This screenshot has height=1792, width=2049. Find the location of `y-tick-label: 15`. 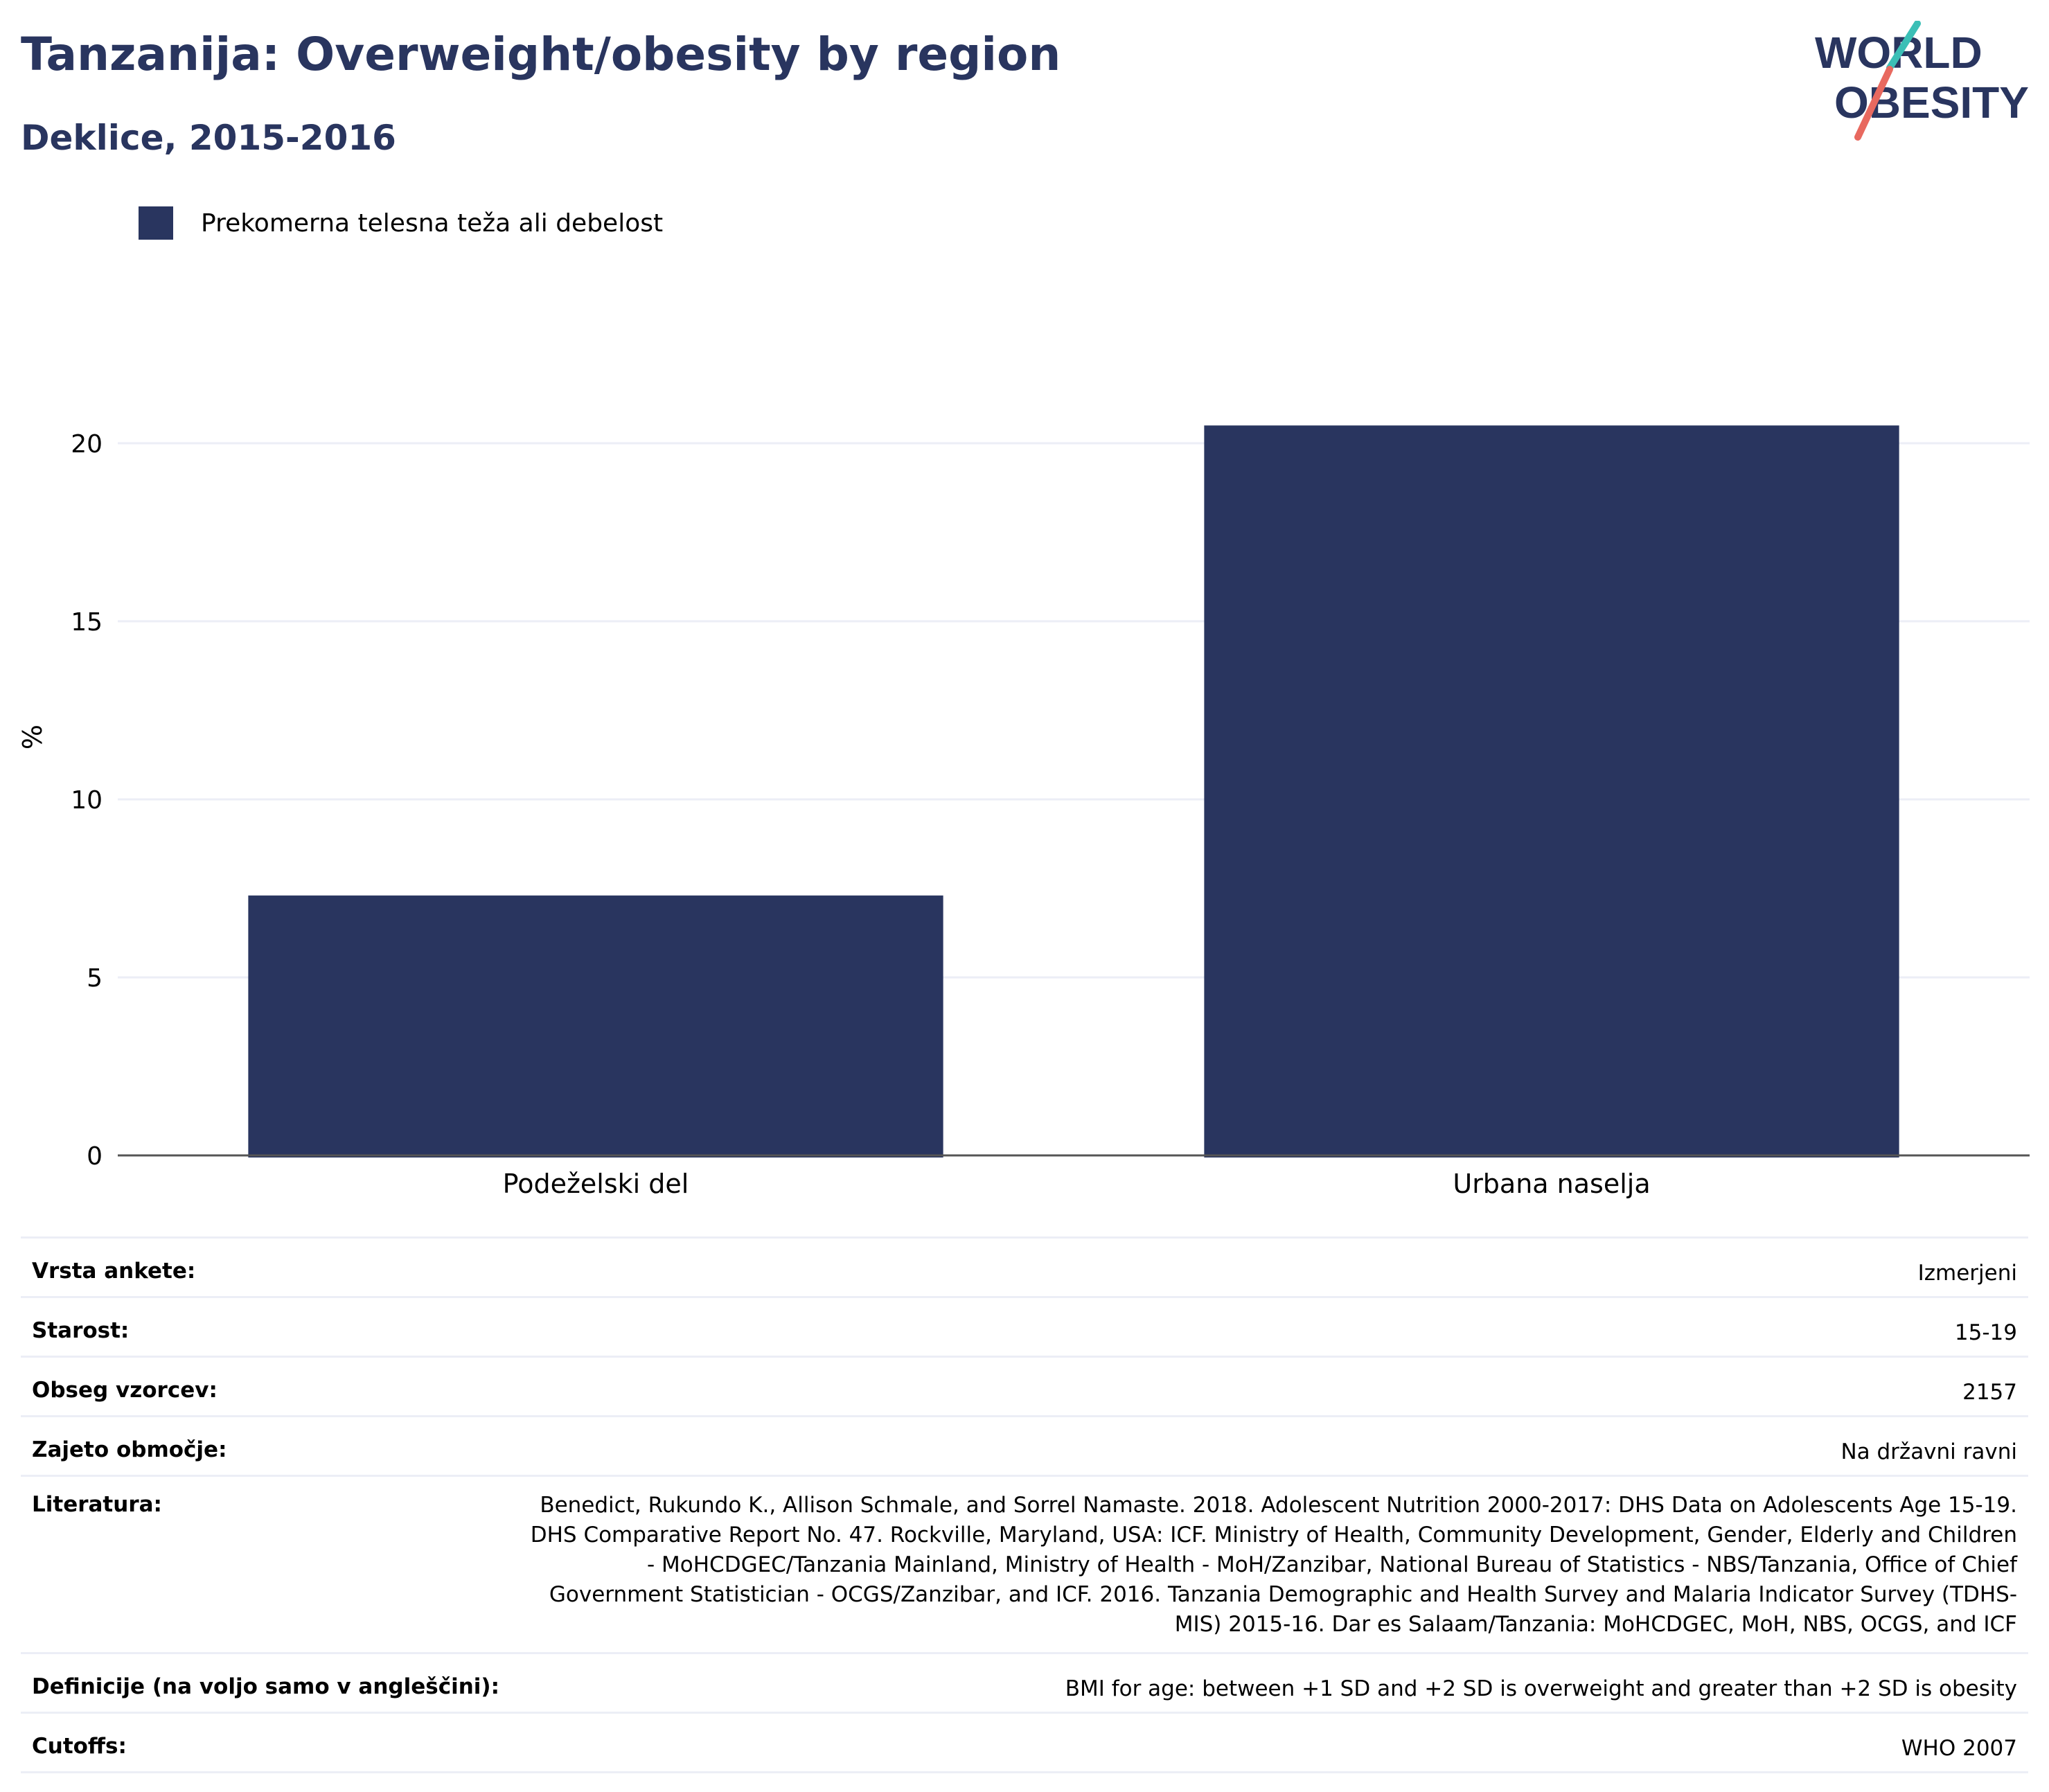

y-tick-label: 15 is located at coordinates (87, 622).